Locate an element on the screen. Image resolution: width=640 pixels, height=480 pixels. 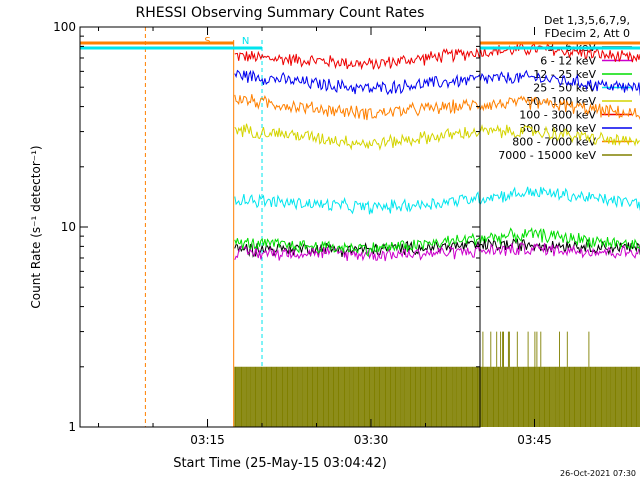
top-marker-s: S is located at coordinates (207, 41).